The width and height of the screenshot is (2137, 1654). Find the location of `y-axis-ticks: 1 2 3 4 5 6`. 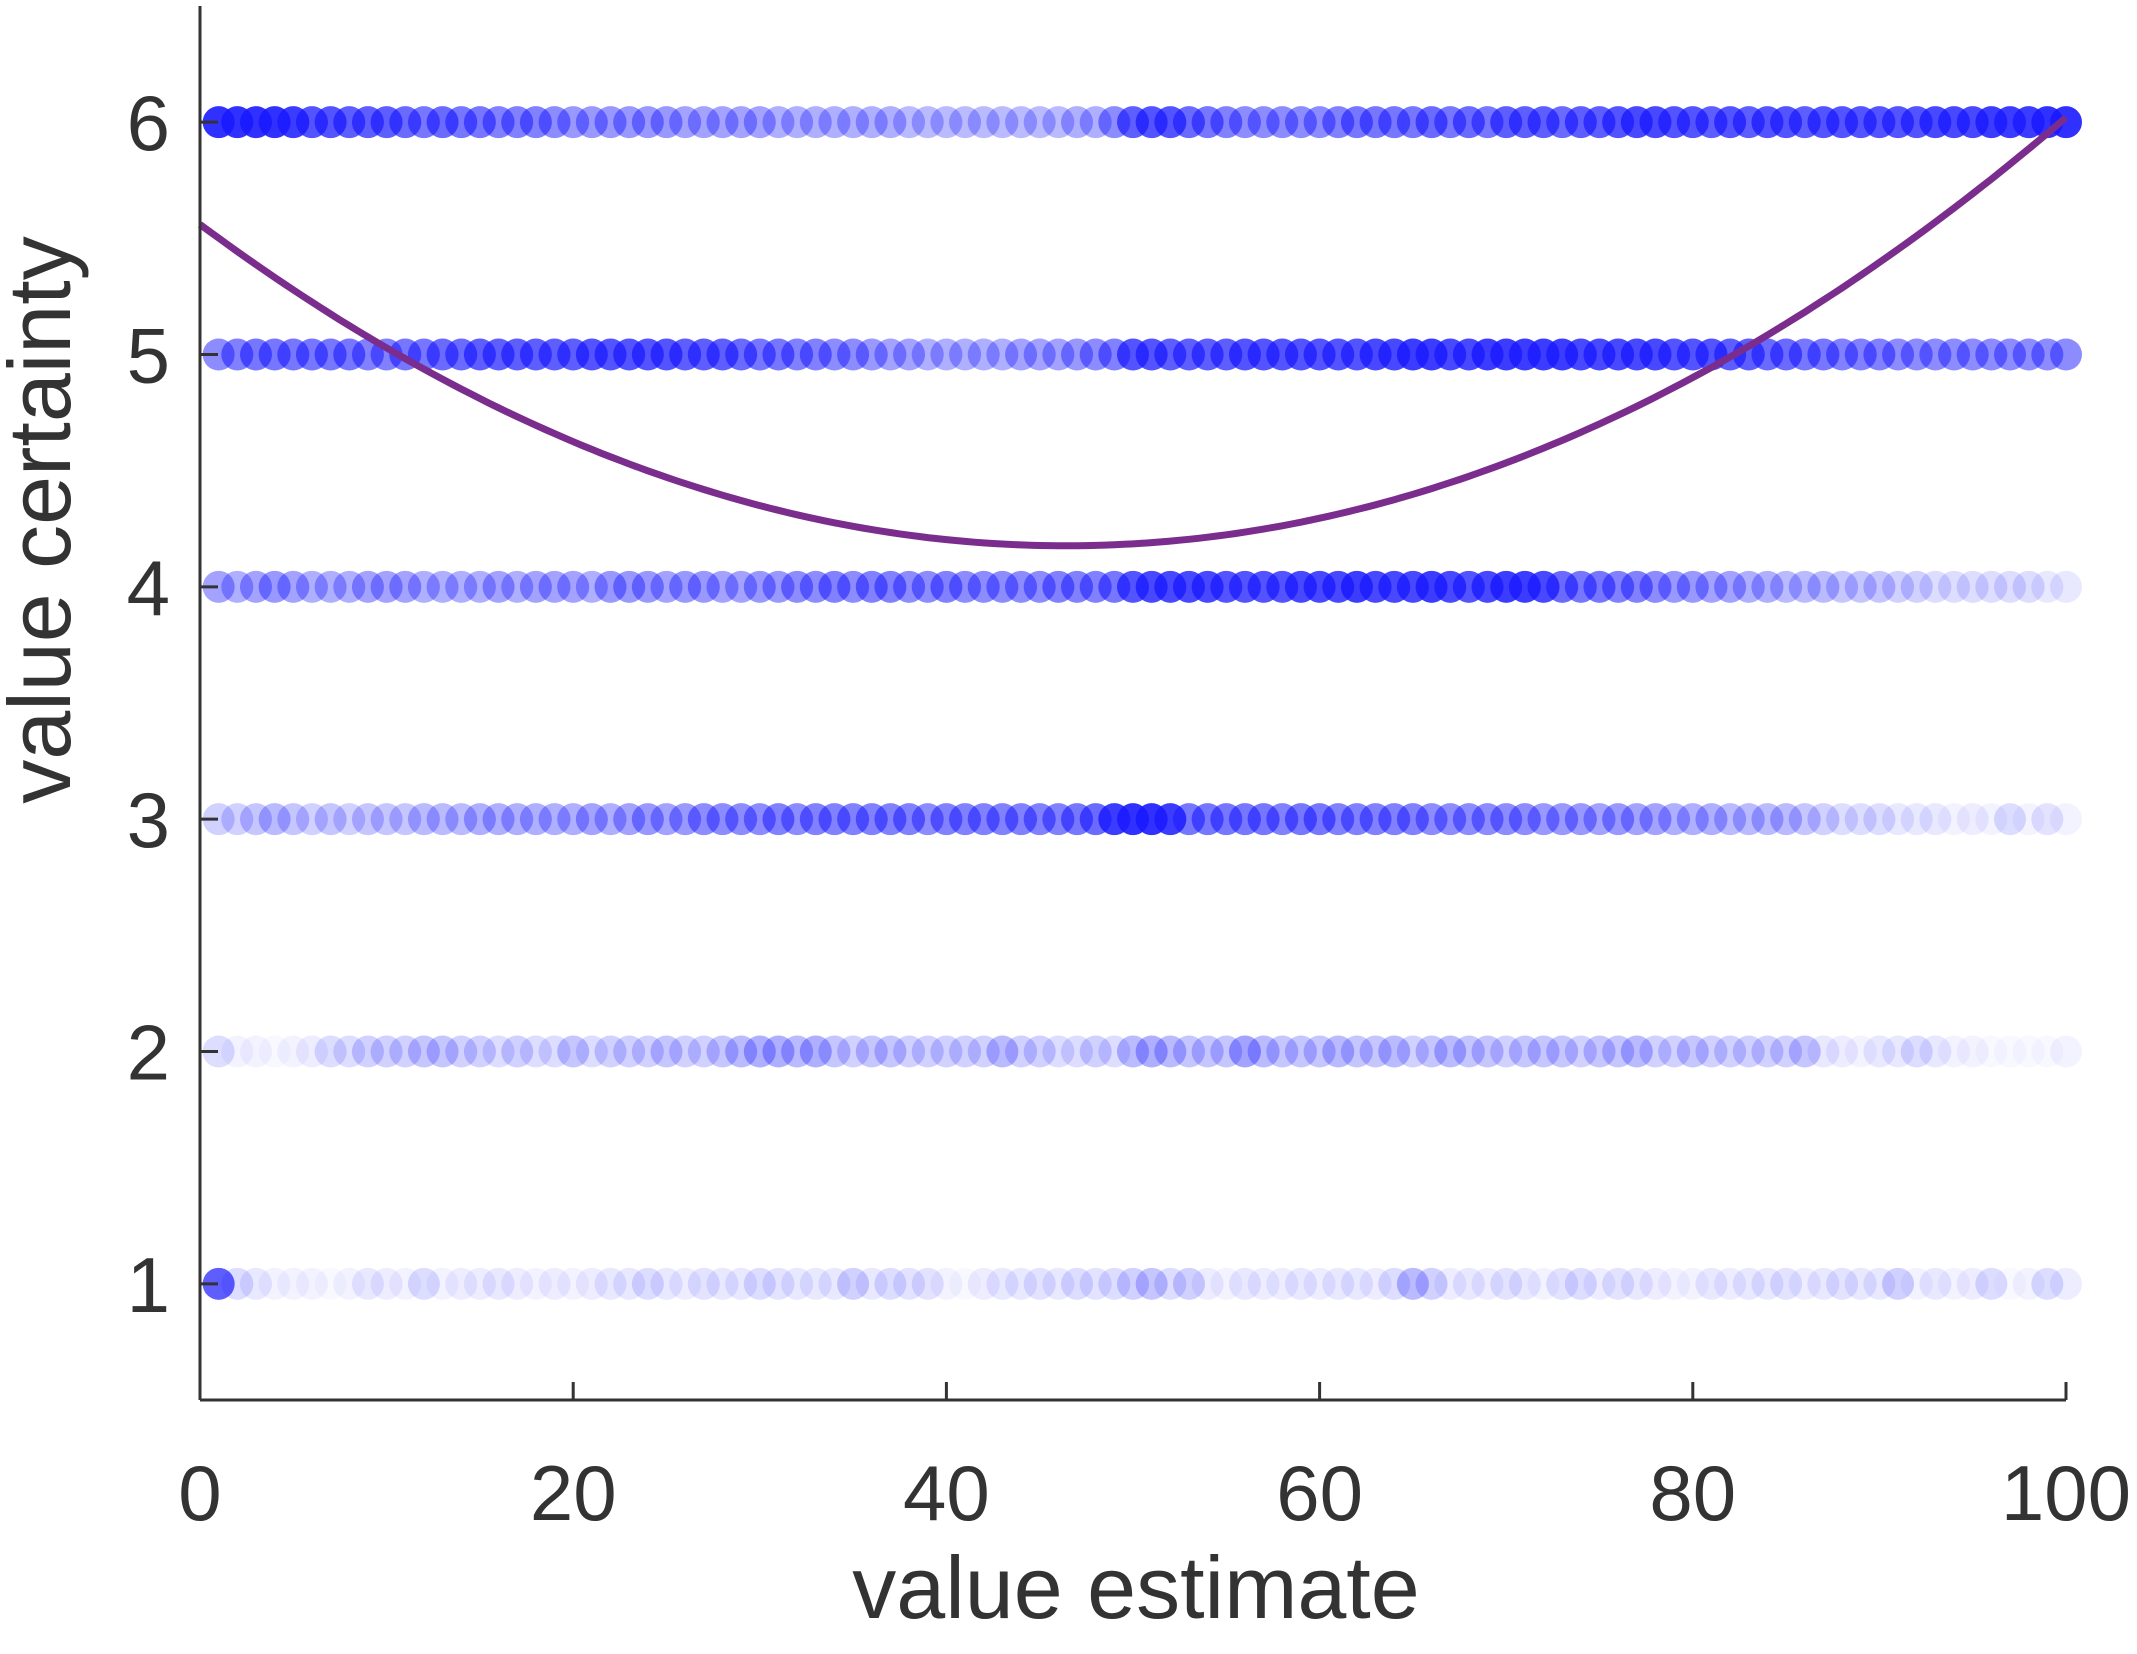

y-axis-ticks: 1 2 3 4 5 6 is located at coordinates (172, 704).